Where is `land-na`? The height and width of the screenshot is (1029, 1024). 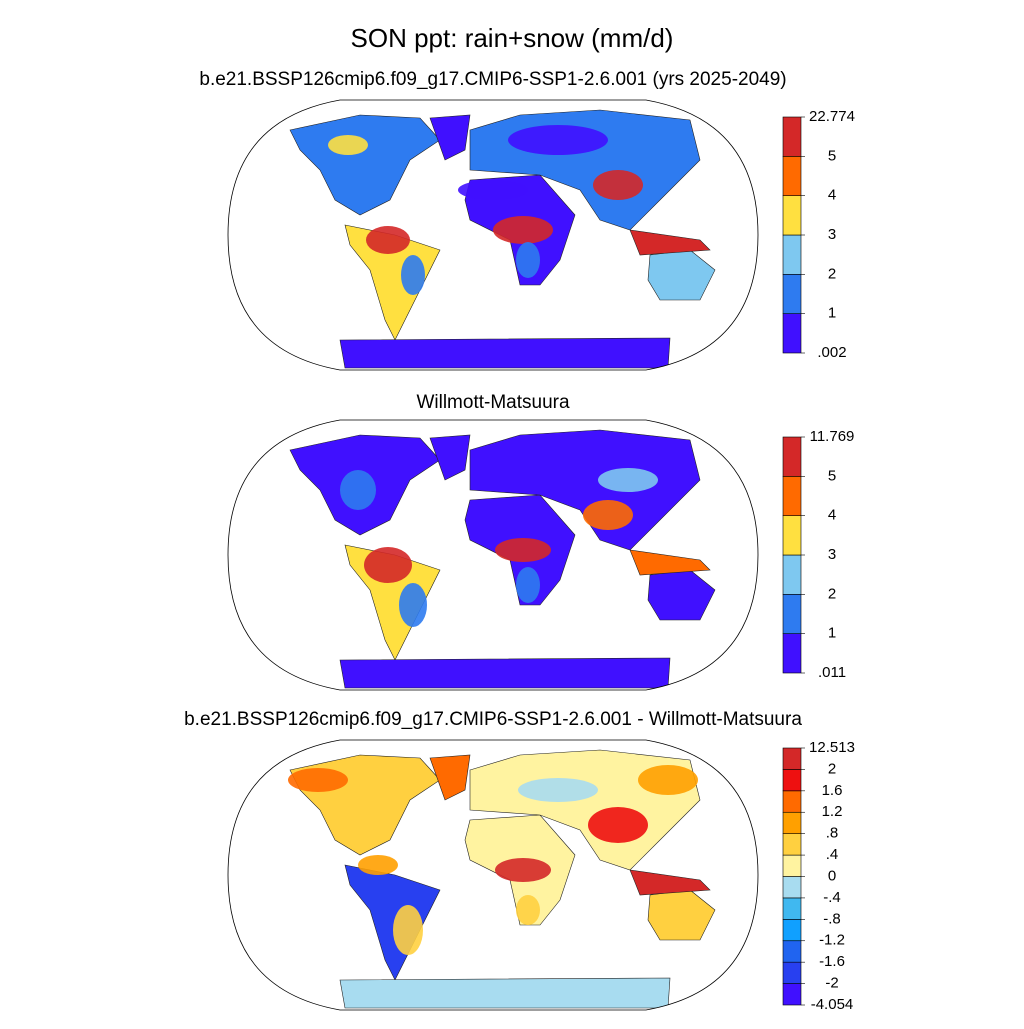 land-na is located at coordinates (365, 165).